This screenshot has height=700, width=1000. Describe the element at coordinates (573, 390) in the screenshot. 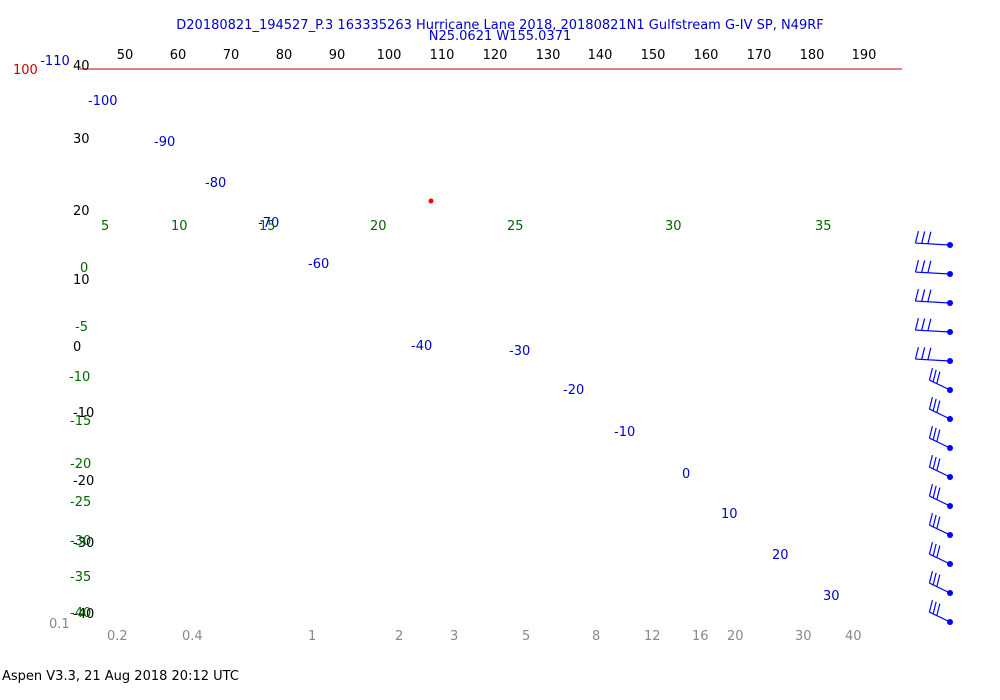

I see `isotherm-label: -20` at that location.